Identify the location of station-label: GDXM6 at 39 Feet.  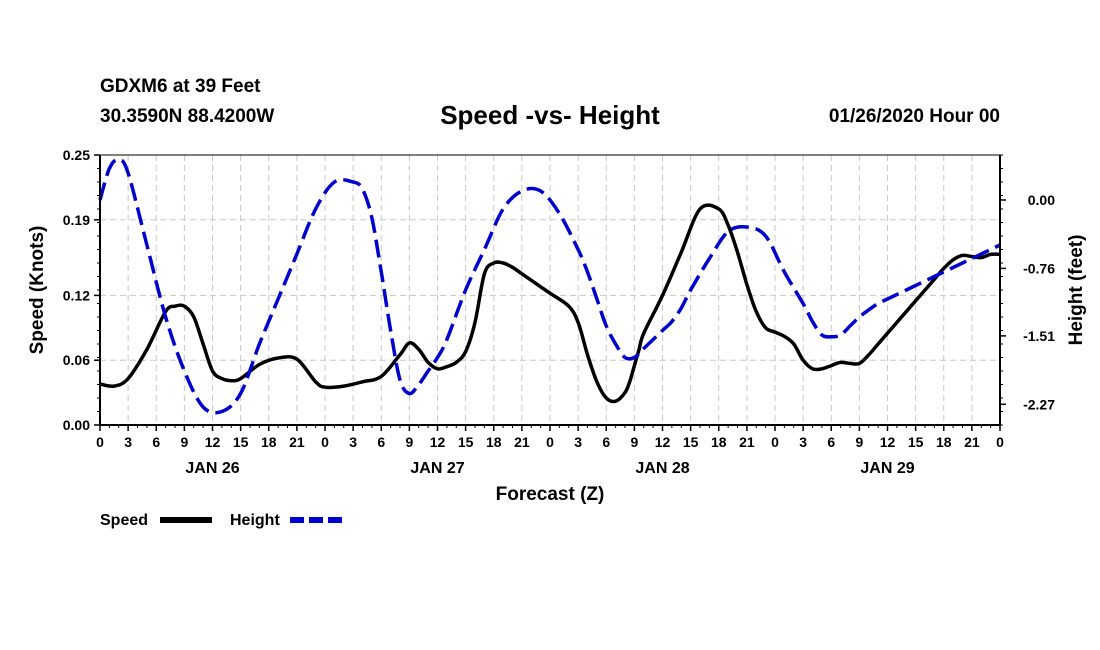
(180, 86).